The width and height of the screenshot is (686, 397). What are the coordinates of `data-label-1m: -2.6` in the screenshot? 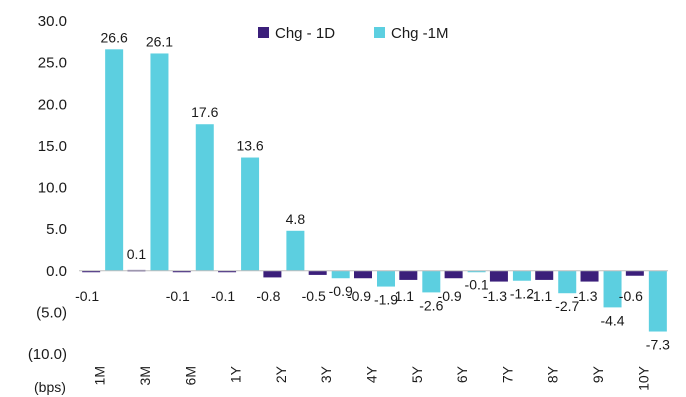 It's located at (431, 305).